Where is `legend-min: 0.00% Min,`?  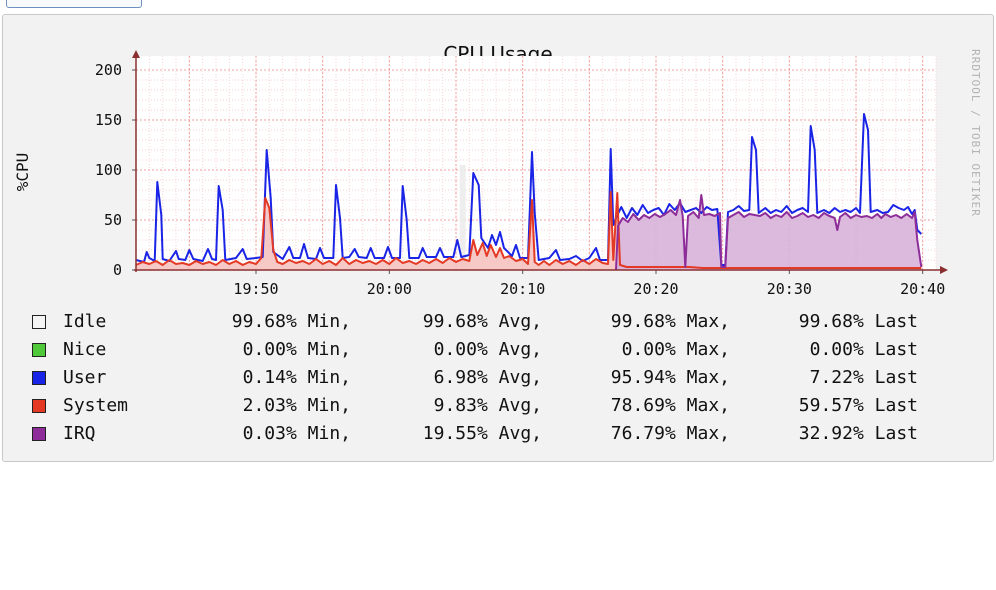 legend-min: 0.00% Min, is located at coordinates (296, 349).